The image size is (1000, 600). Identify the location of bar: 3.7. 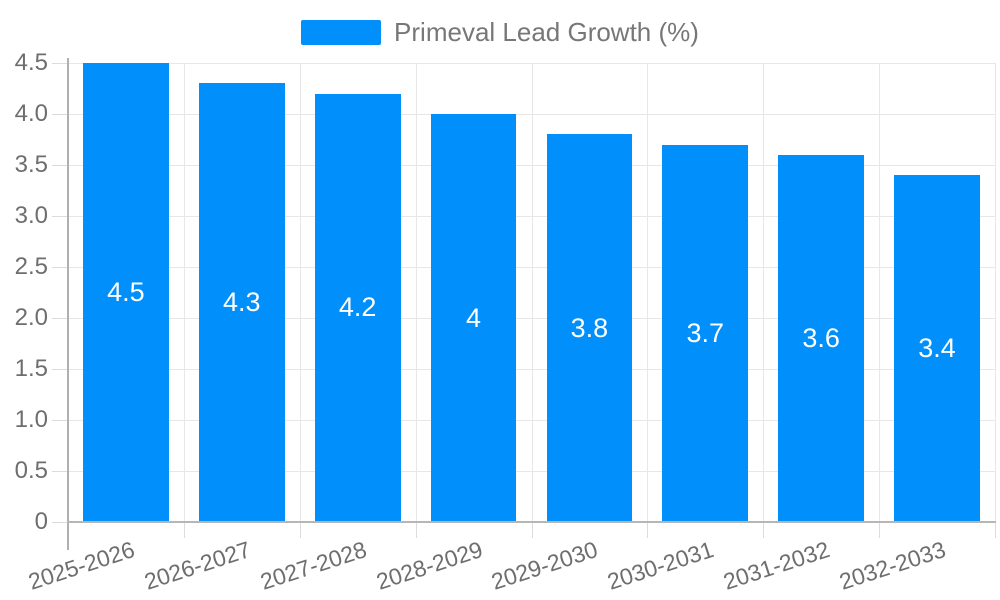
(705, 333).